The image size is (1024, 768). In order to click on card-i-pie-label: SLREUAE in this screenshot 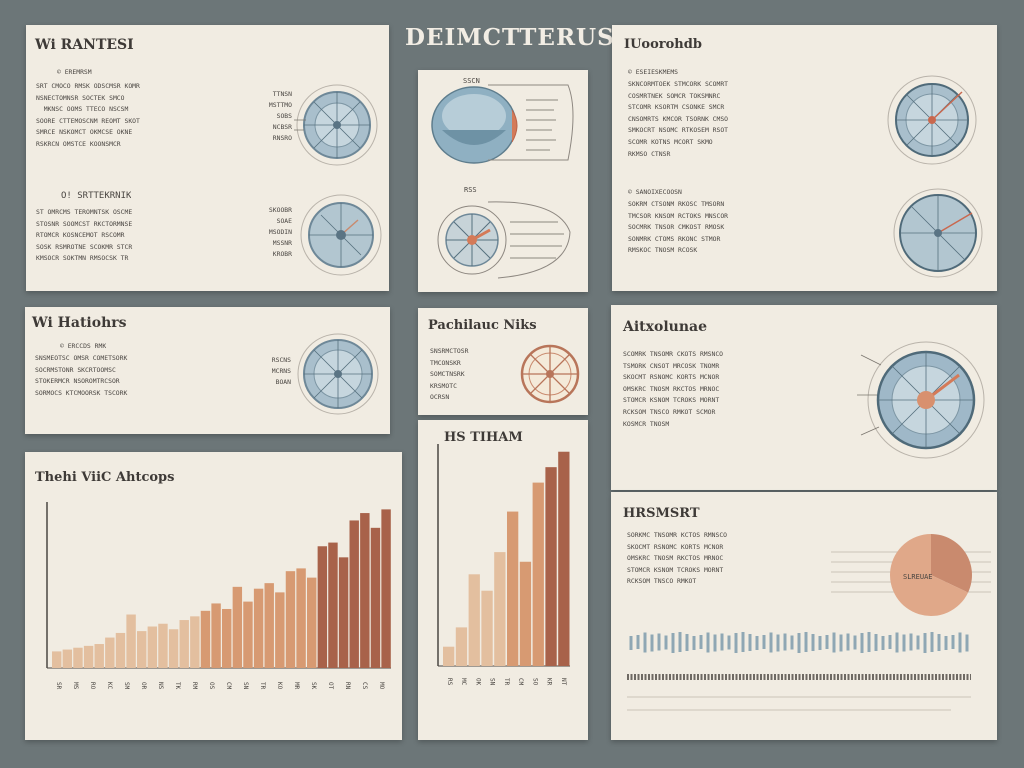, I will do `click(918, 577)`.